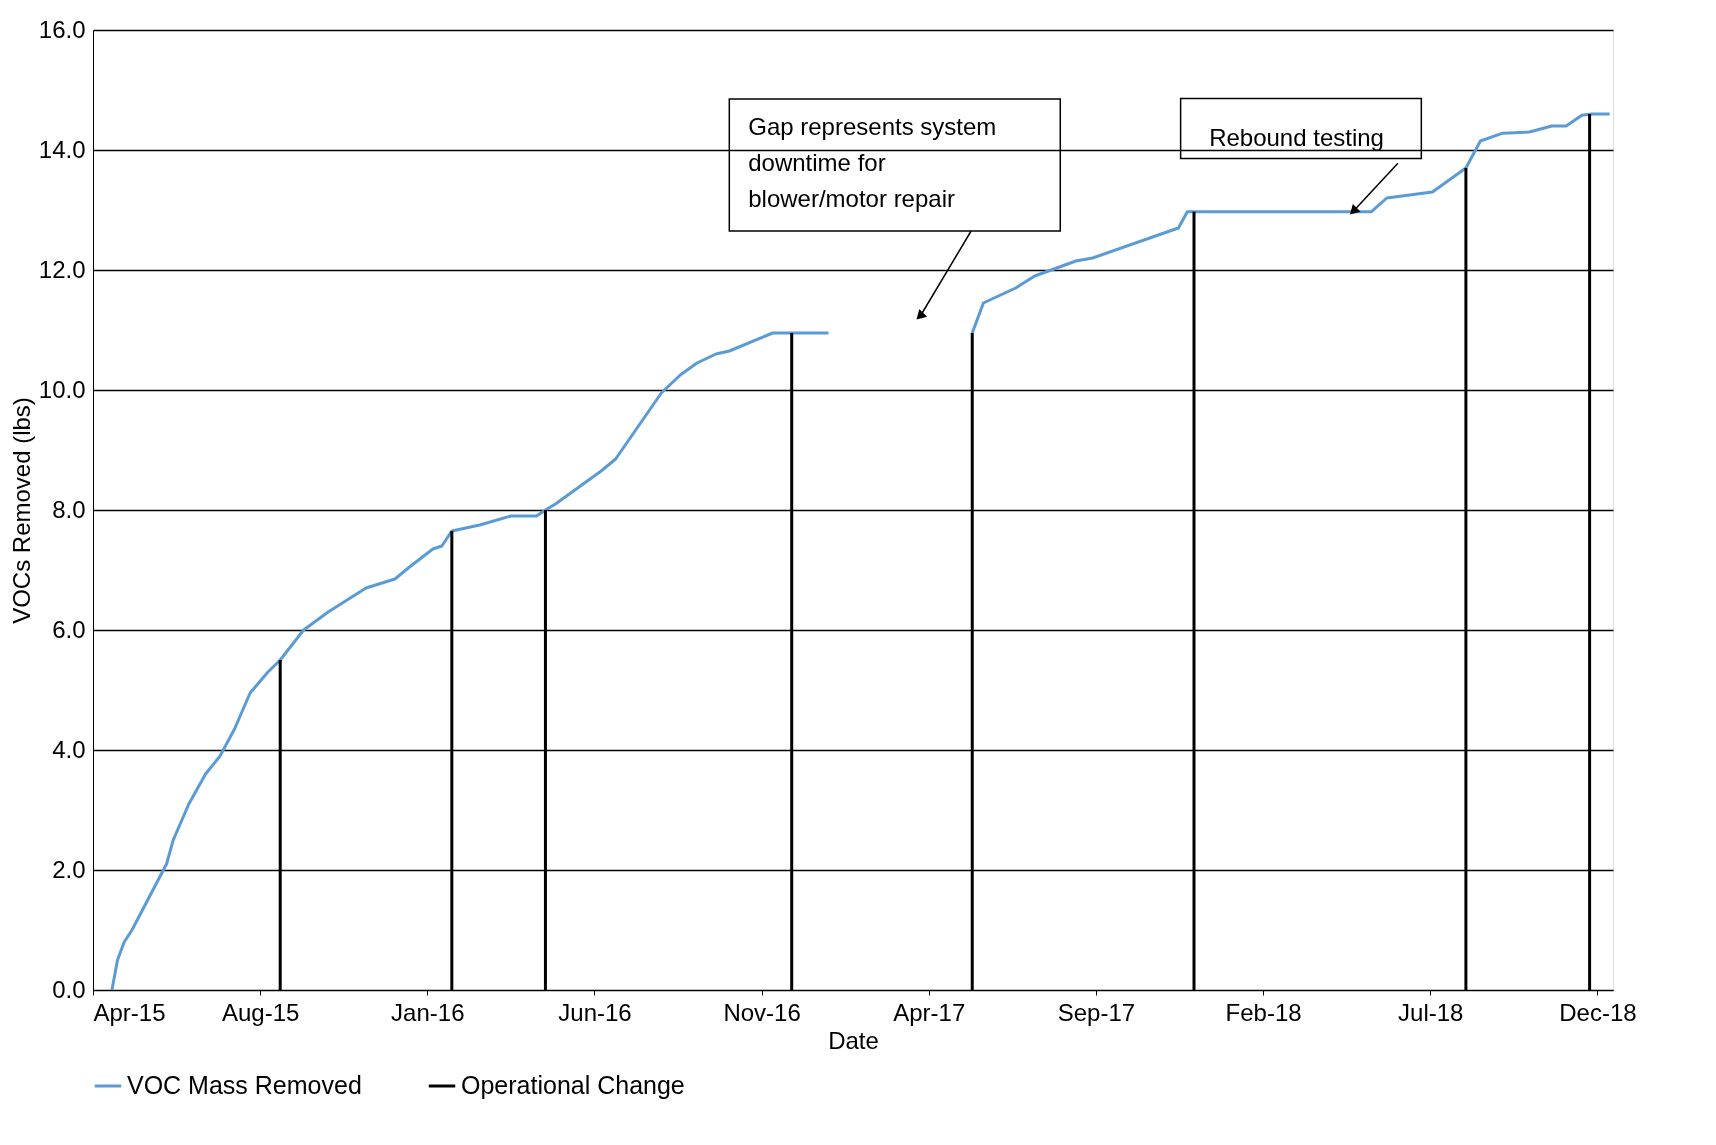  Describe the element at coordinates (1431, 1012) in the screenshot. I see `x-tick-label: Jul-18` at that location.